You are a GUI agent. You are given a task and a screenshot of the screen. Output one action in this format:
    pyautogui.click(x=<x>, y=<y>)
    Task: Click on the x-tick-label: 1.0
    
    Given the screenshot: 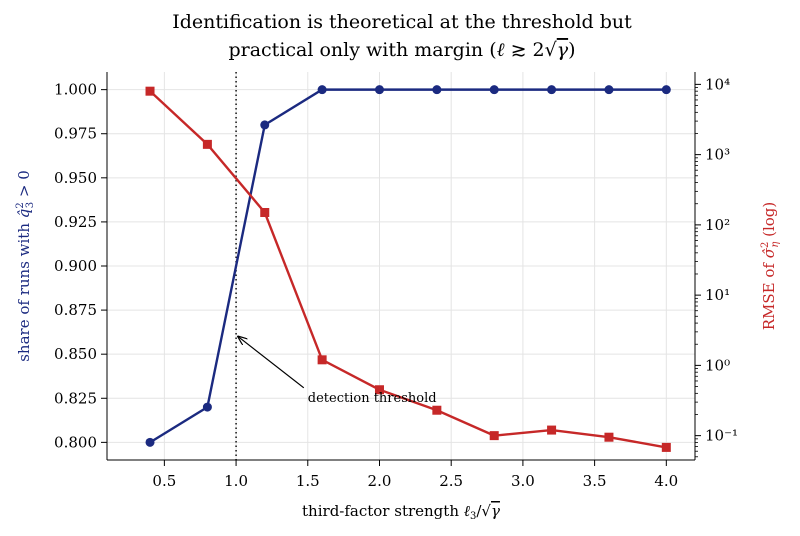 What is the action you would take?
    pyautogui.click(x=236, y=481)
    